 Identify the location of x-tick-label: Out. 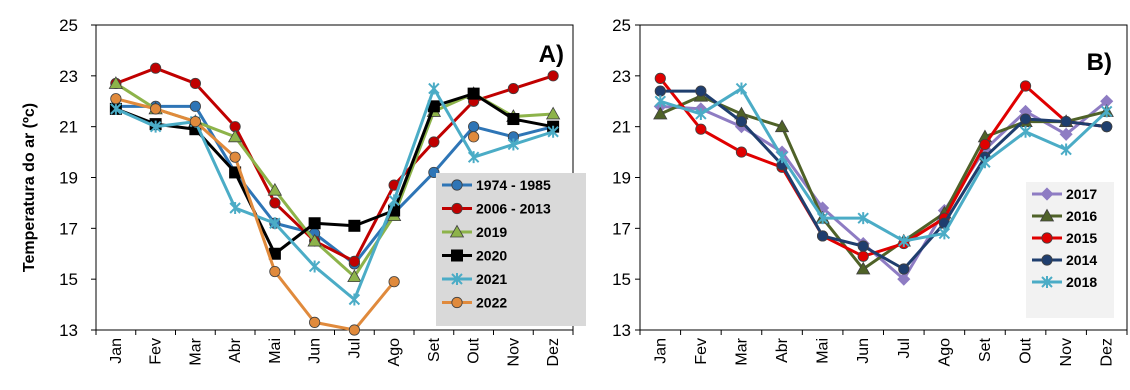
(474, 350).